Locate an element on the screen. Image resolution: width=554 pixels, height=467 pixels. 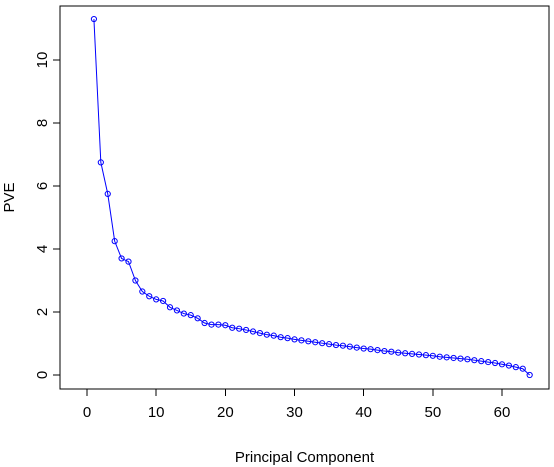
y-tick-label: 8 is located at coordinates (42, 123).